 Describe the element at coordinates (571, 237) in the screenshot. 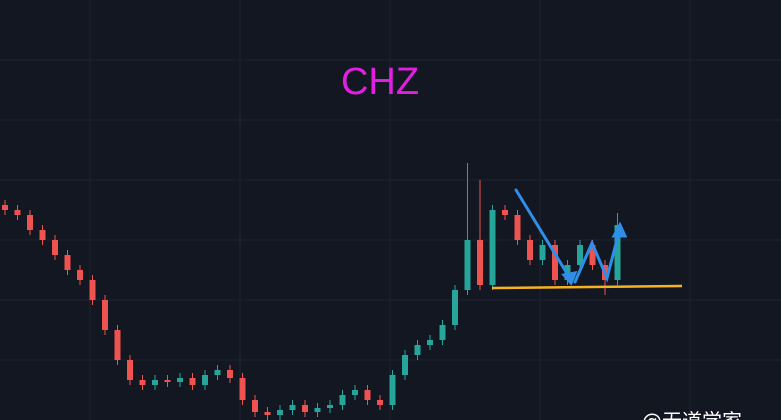

I see `pattern-arrows` at that location.